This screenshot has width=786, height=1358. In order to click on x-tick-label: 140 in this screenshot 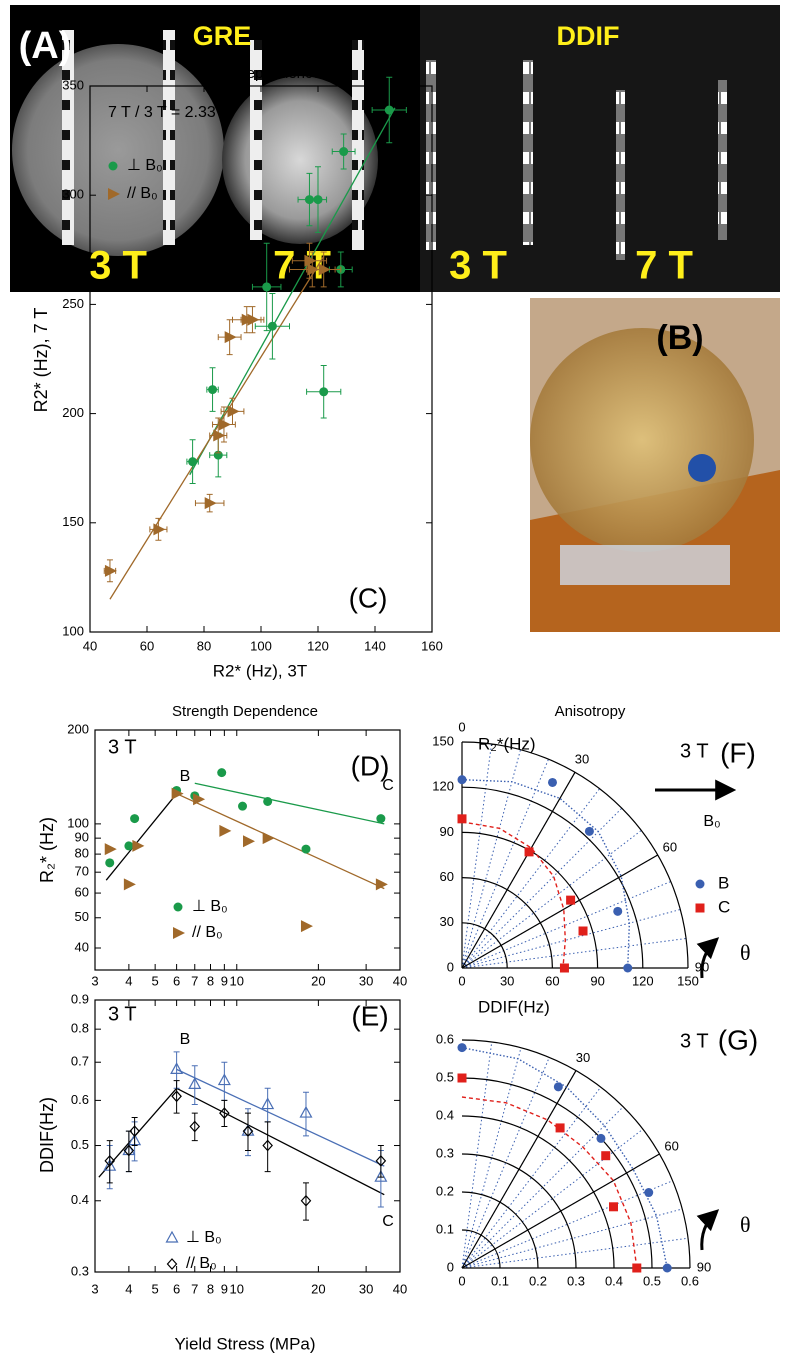, I will do `click(375, 645)`.